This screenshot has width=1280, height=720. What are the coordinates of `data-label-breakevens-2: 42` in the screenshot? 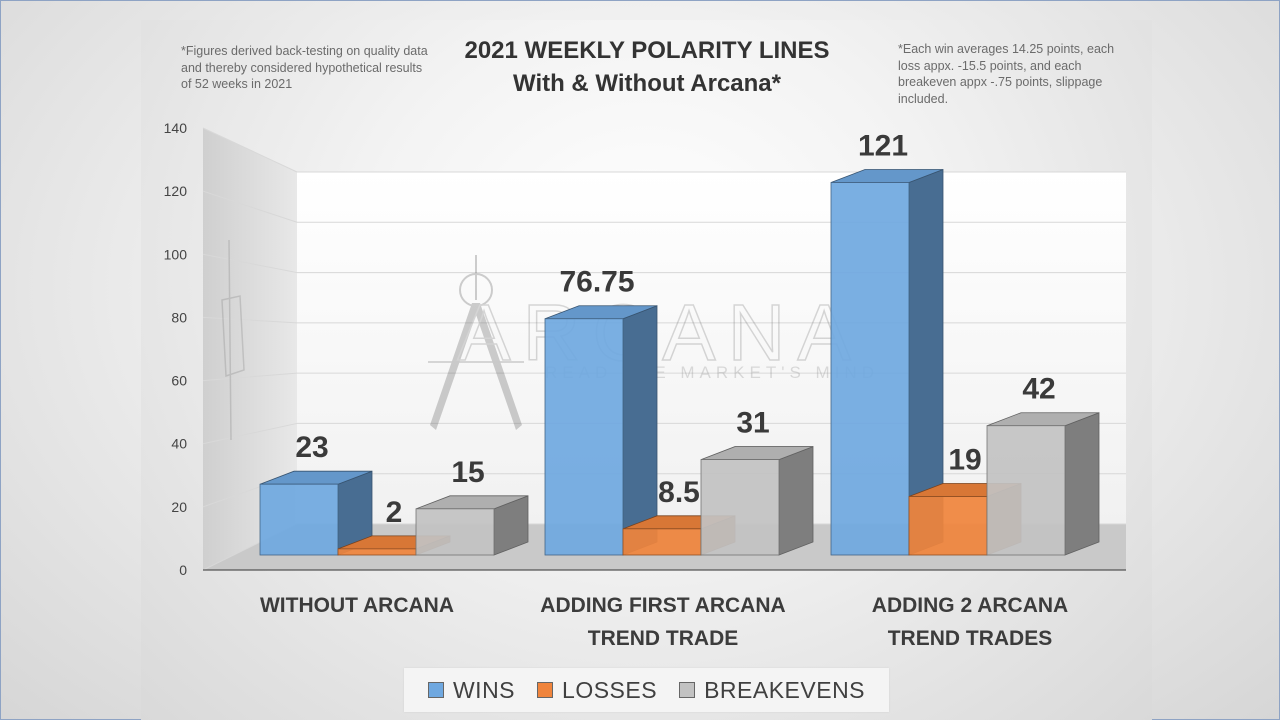 It's located at (1038, 389).